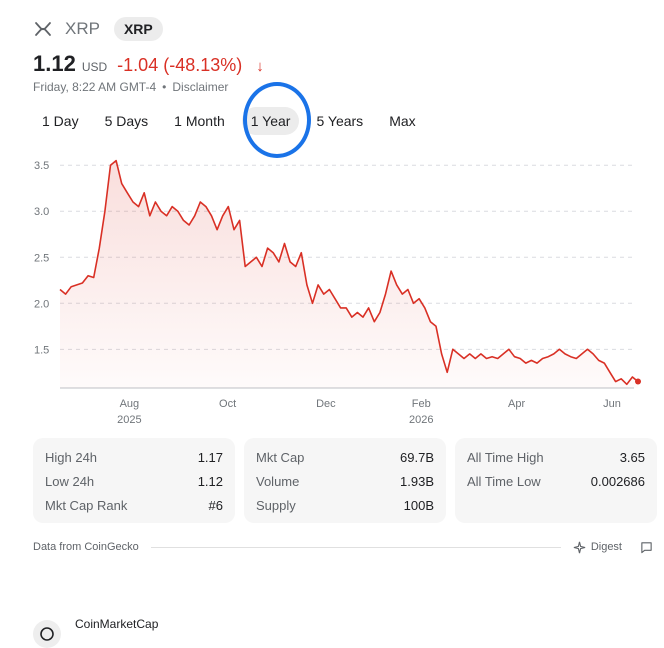  Describe the element at coordinates (41, 212) in the screenshot. I see `y-tick-label: 3.0` at that location.